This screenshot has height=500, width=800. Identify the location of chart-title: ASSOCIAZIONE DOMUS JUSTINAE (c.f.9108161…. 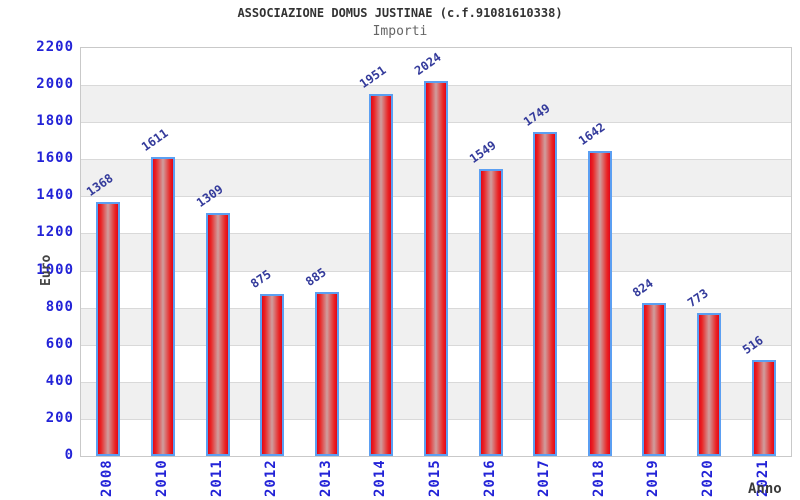
(400, 13).